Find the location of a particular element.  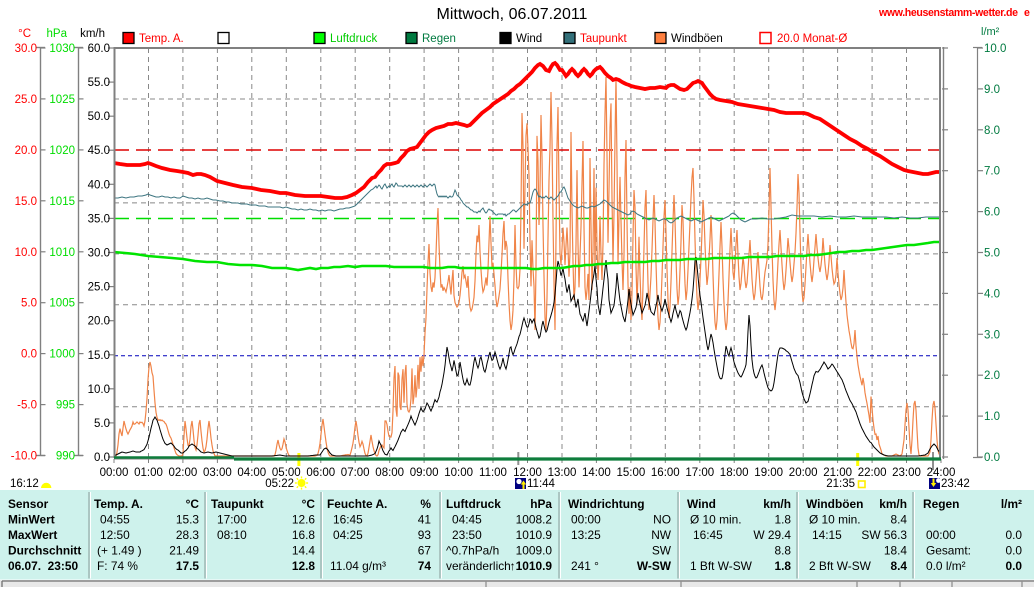

svg-text: 12:50 is located at coordinates (115, 535).